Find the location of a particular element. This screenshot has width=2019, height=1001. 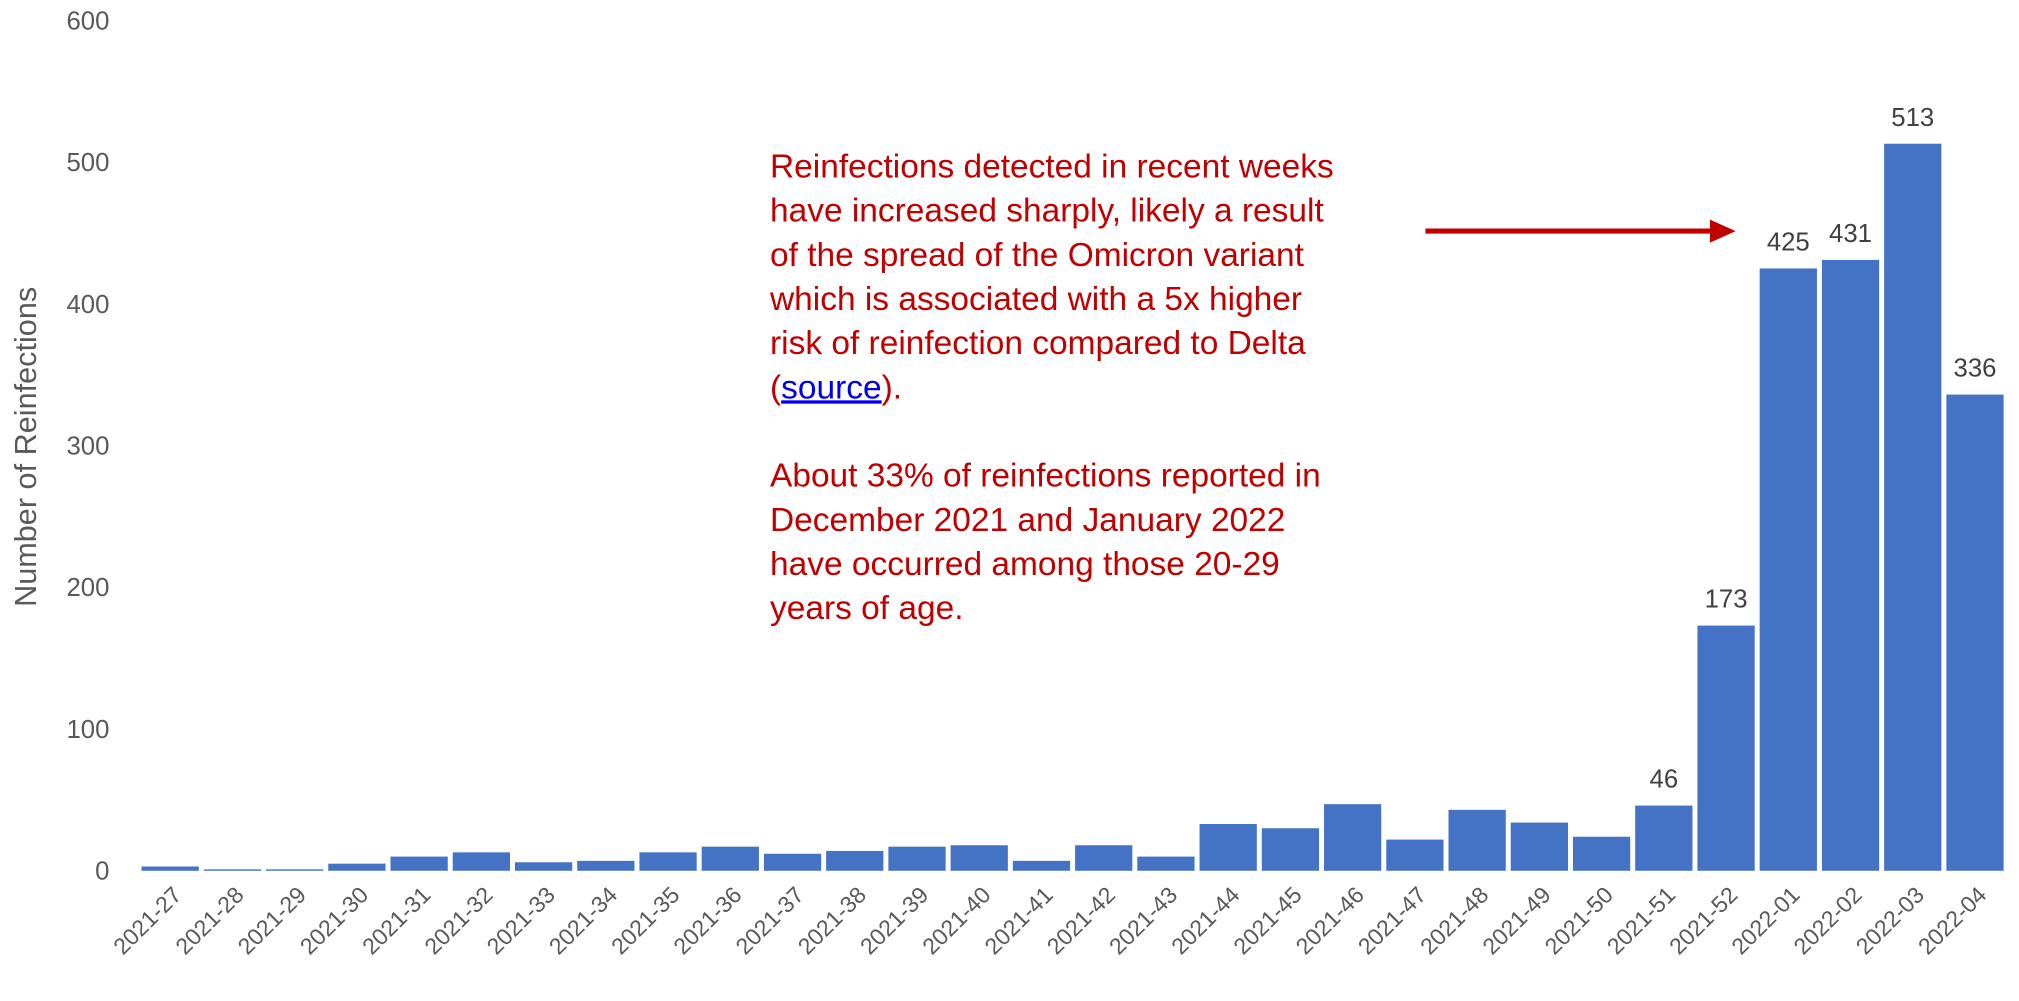

x-tick-label: 2021-29 is located at coordinates (272, 921).